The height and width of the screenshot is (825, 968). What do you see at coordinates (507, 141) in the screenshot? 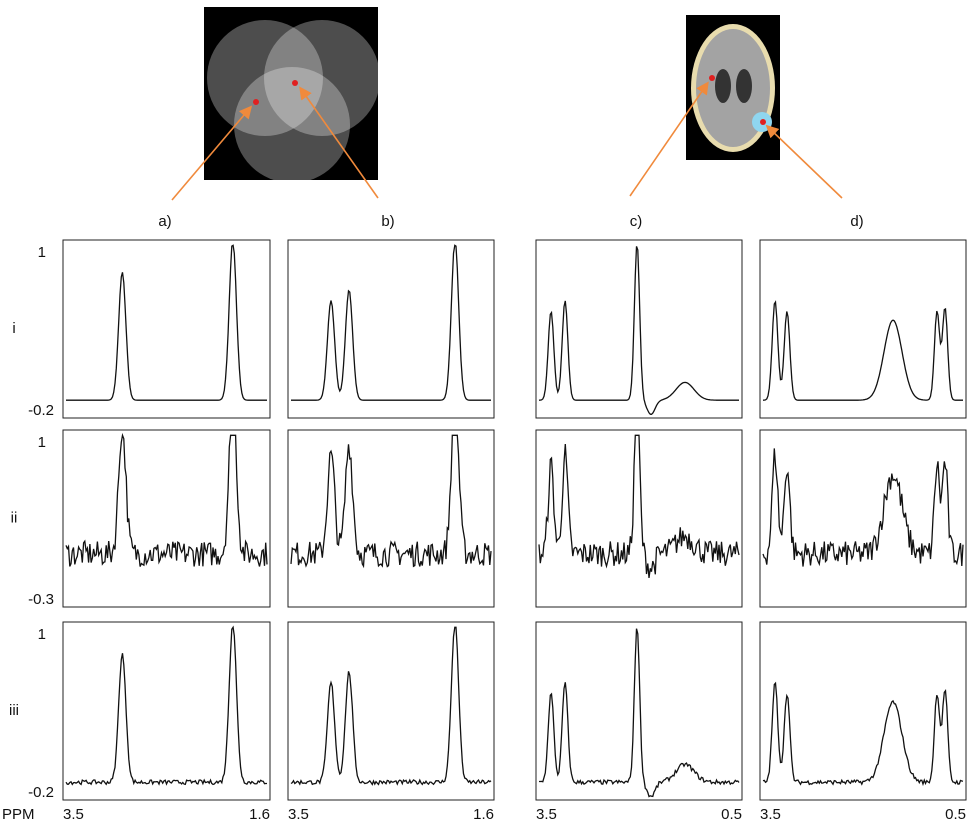
I see `arrows` at bounding box center [507, 141].